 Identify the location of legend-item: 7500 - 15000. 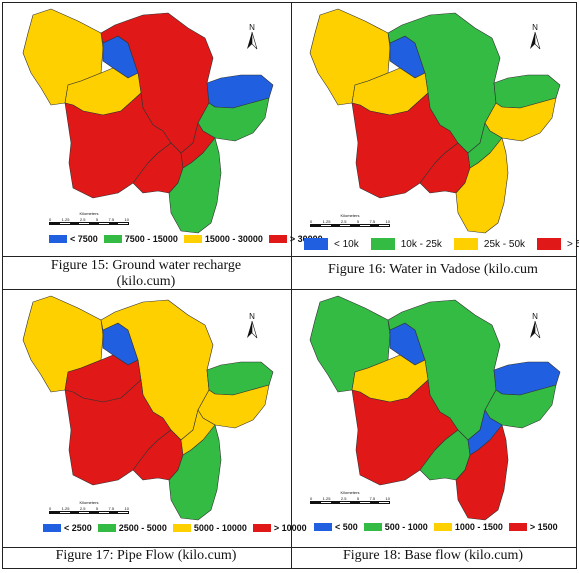
(140, 239).